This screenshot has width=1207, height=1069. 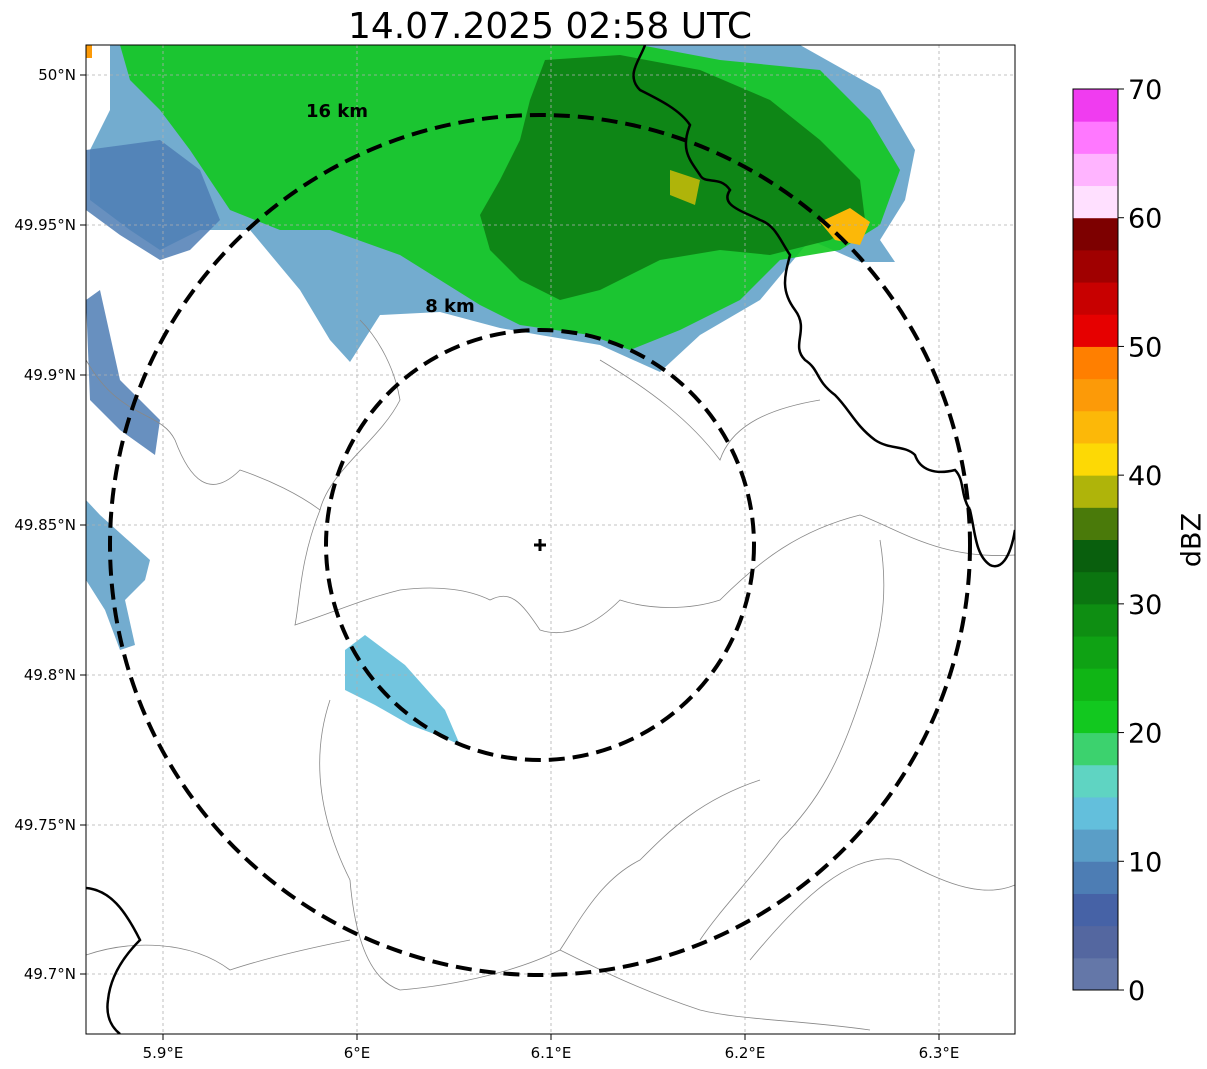 I want to click on range-ring-label-16km: 16 km, so click(x=337, y=111).